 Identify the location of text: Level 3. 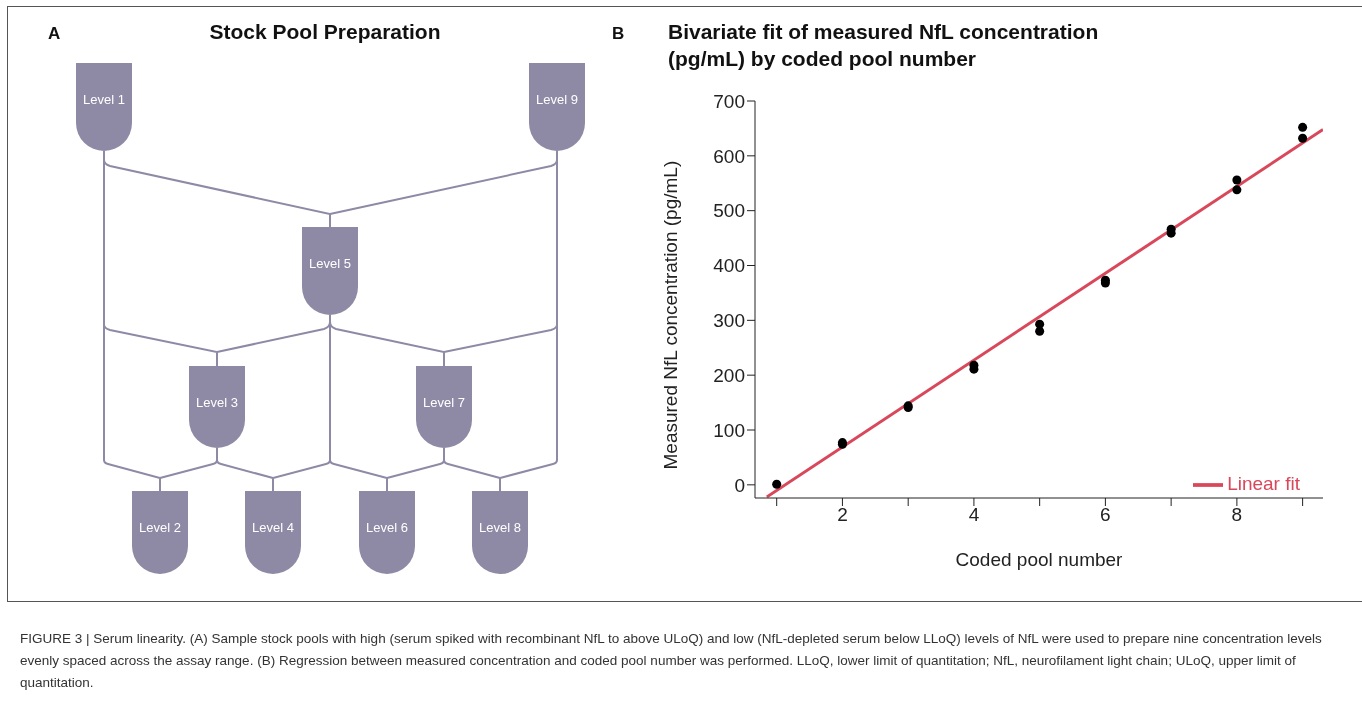
(217, 402).